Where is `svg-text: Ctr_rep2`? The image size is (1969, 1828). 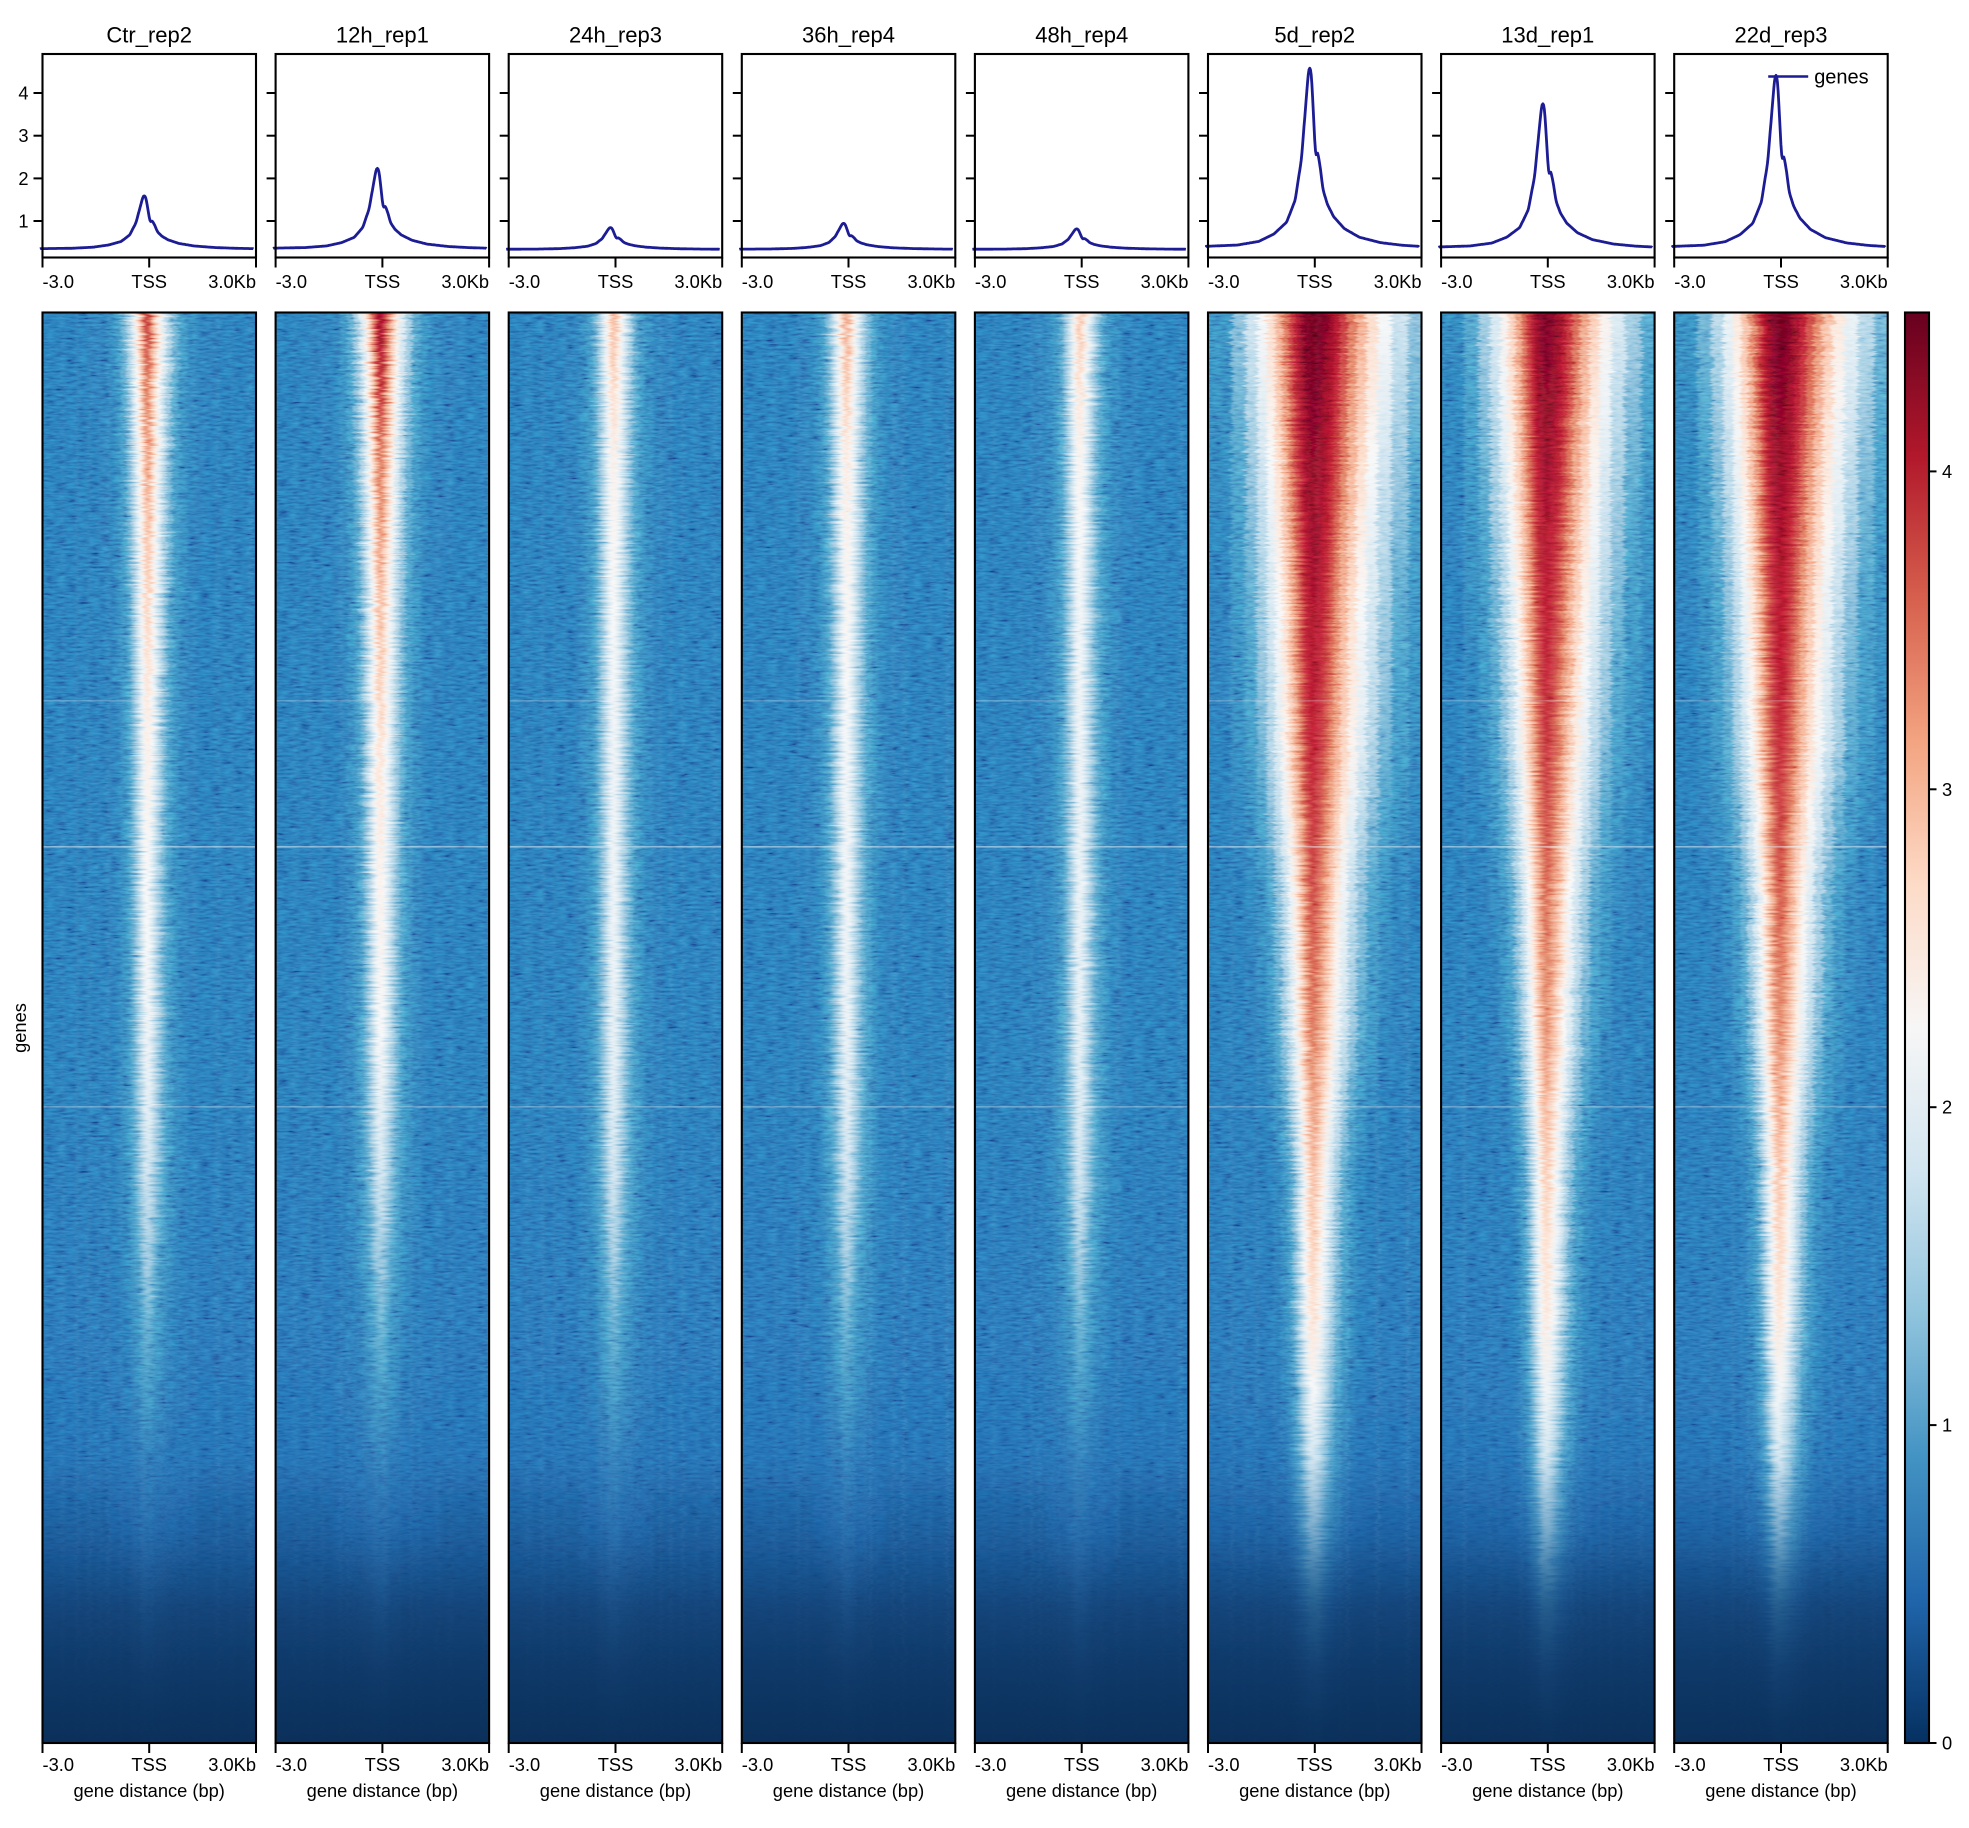
svg-text: Ctr_rep2 is located at coordinates (149, 35).